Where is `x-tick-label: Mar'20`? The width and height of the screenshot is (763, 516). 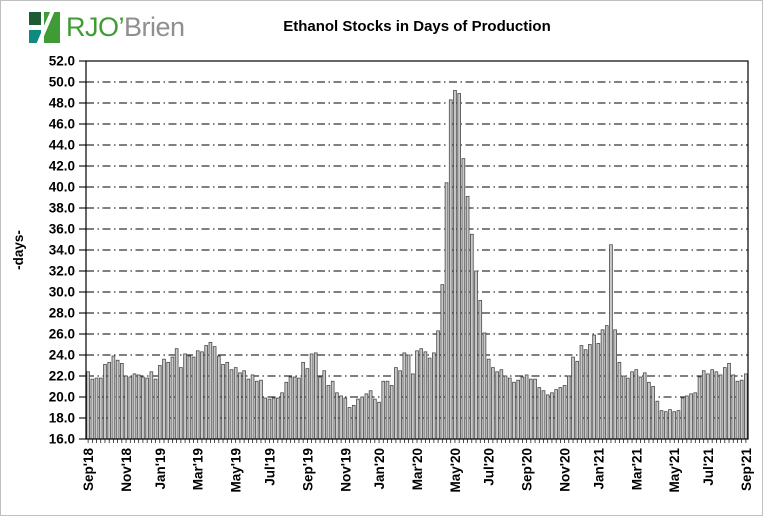 x-tick-label: Mar'20 is located at coordinates (417, 469).